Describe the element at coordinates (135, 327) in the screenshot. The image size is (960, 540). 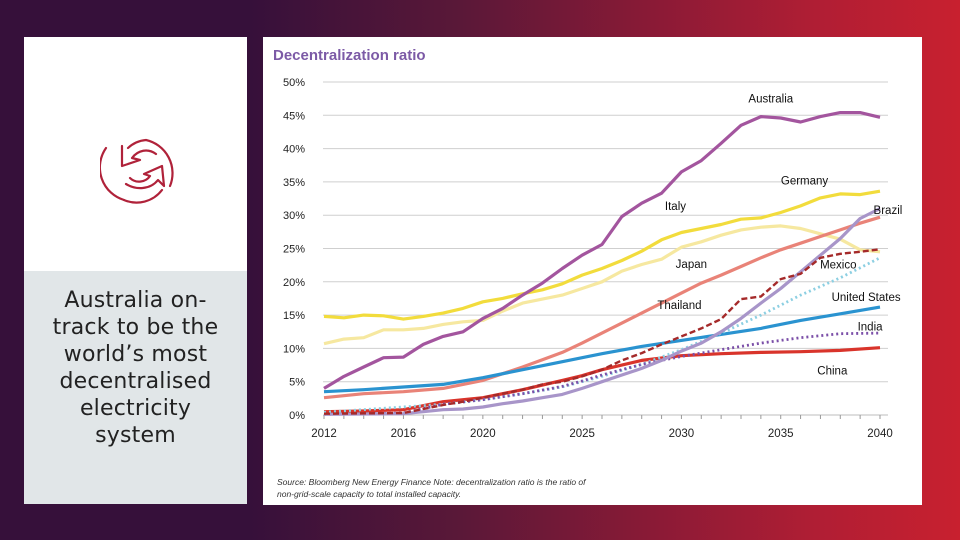
I see `caption-line: track to be the` at that location.